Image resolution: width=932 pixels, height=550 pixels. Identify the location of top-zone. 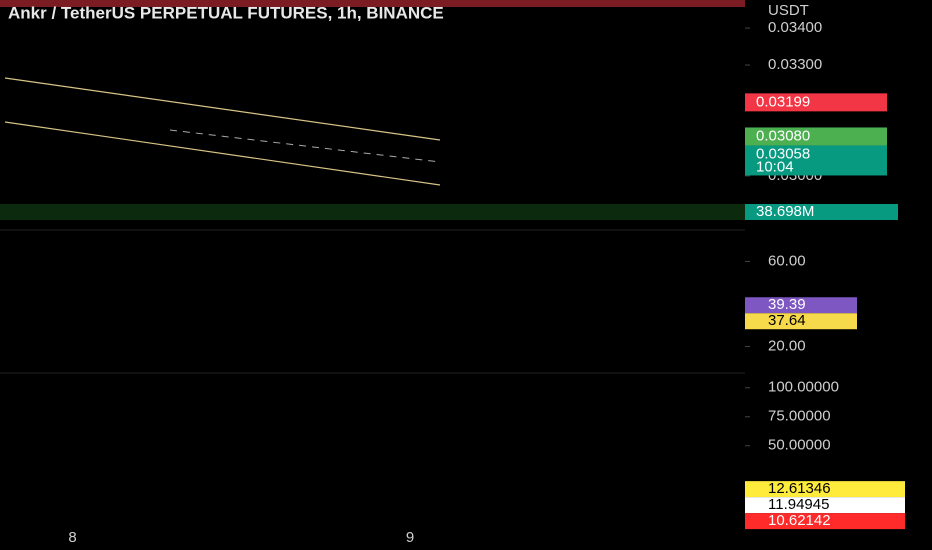
(372, 3).